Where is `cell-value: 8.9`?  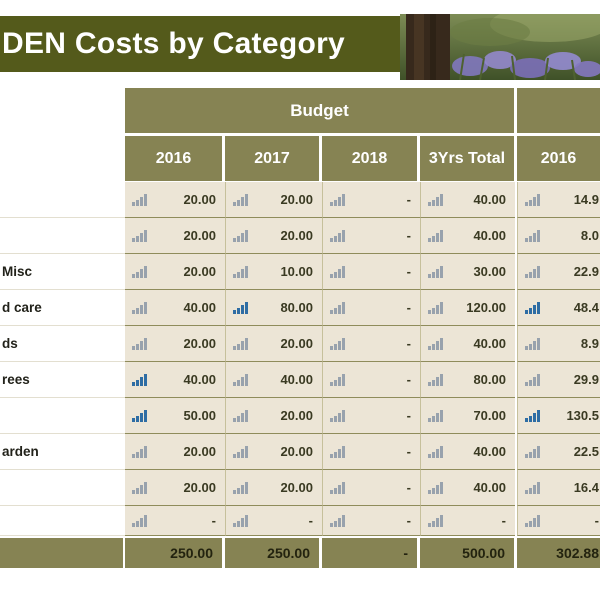 cell-value: 8.9 is located at coordinates (589, 343).